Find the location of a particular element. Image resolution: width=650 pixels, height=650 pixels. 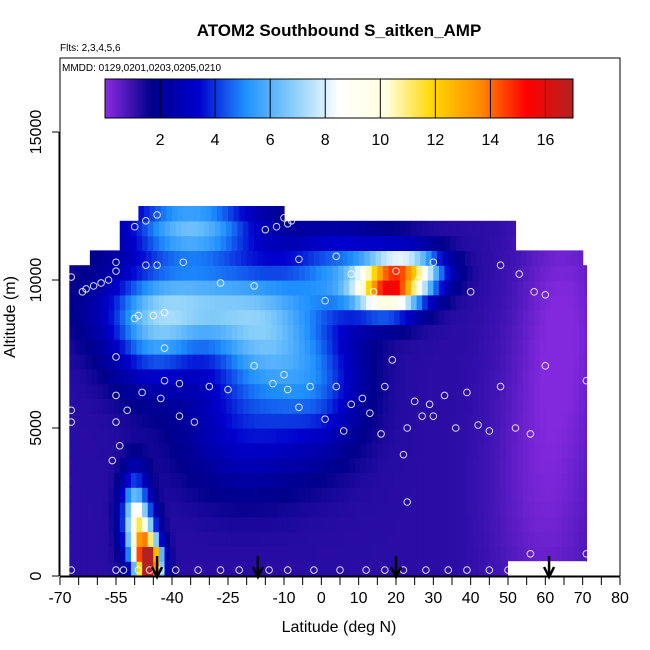

colorbar: 2 4 6 8 10 12 14 16 is located at coordinates (339, 113).